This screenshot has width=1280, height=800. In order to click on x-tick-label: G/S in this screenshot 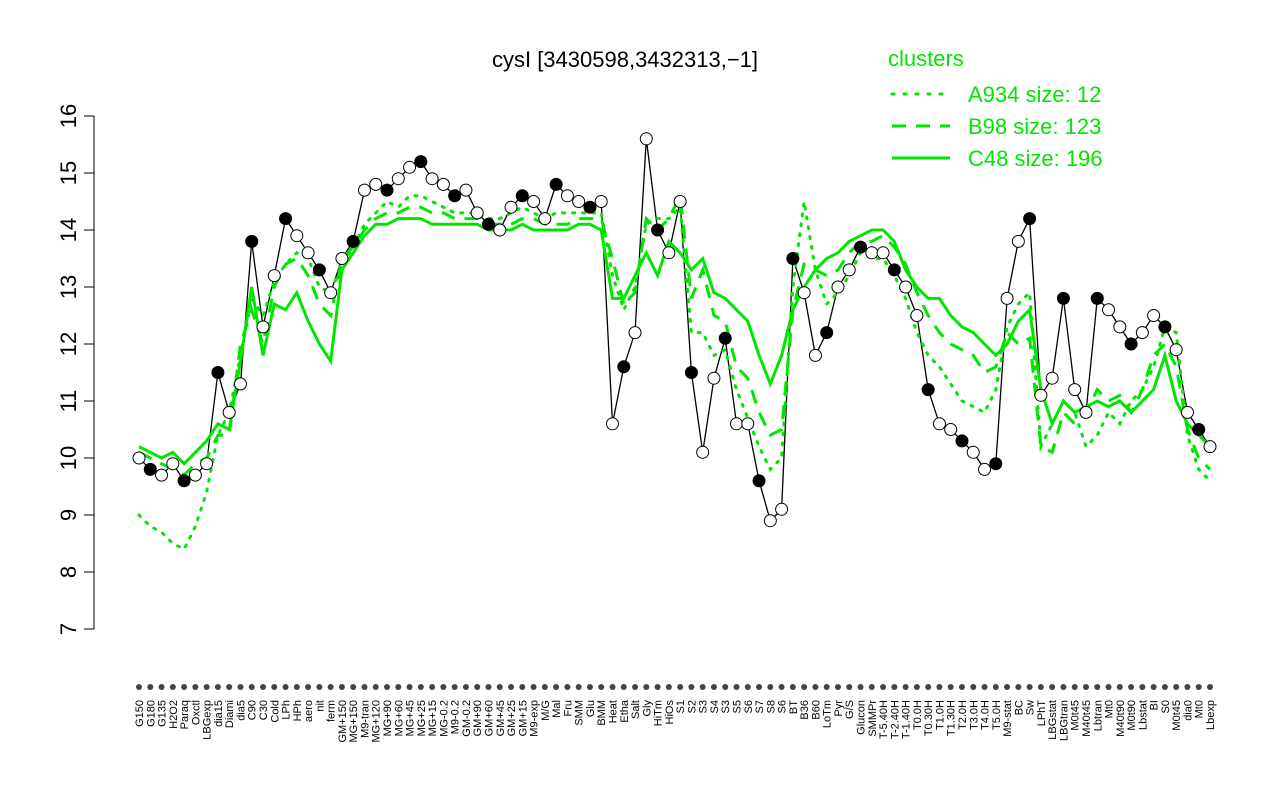, I will do `click(850, 709)`.